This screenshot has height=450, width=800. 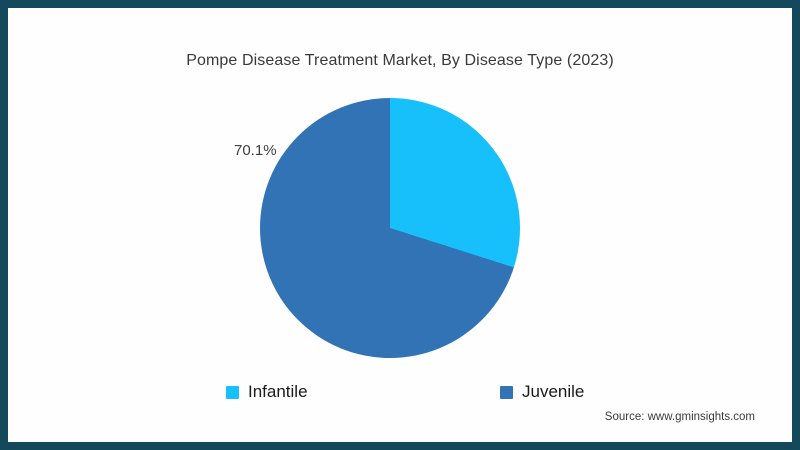 I want to click on infantile-swatch-icon, so click(x=232, y=392).